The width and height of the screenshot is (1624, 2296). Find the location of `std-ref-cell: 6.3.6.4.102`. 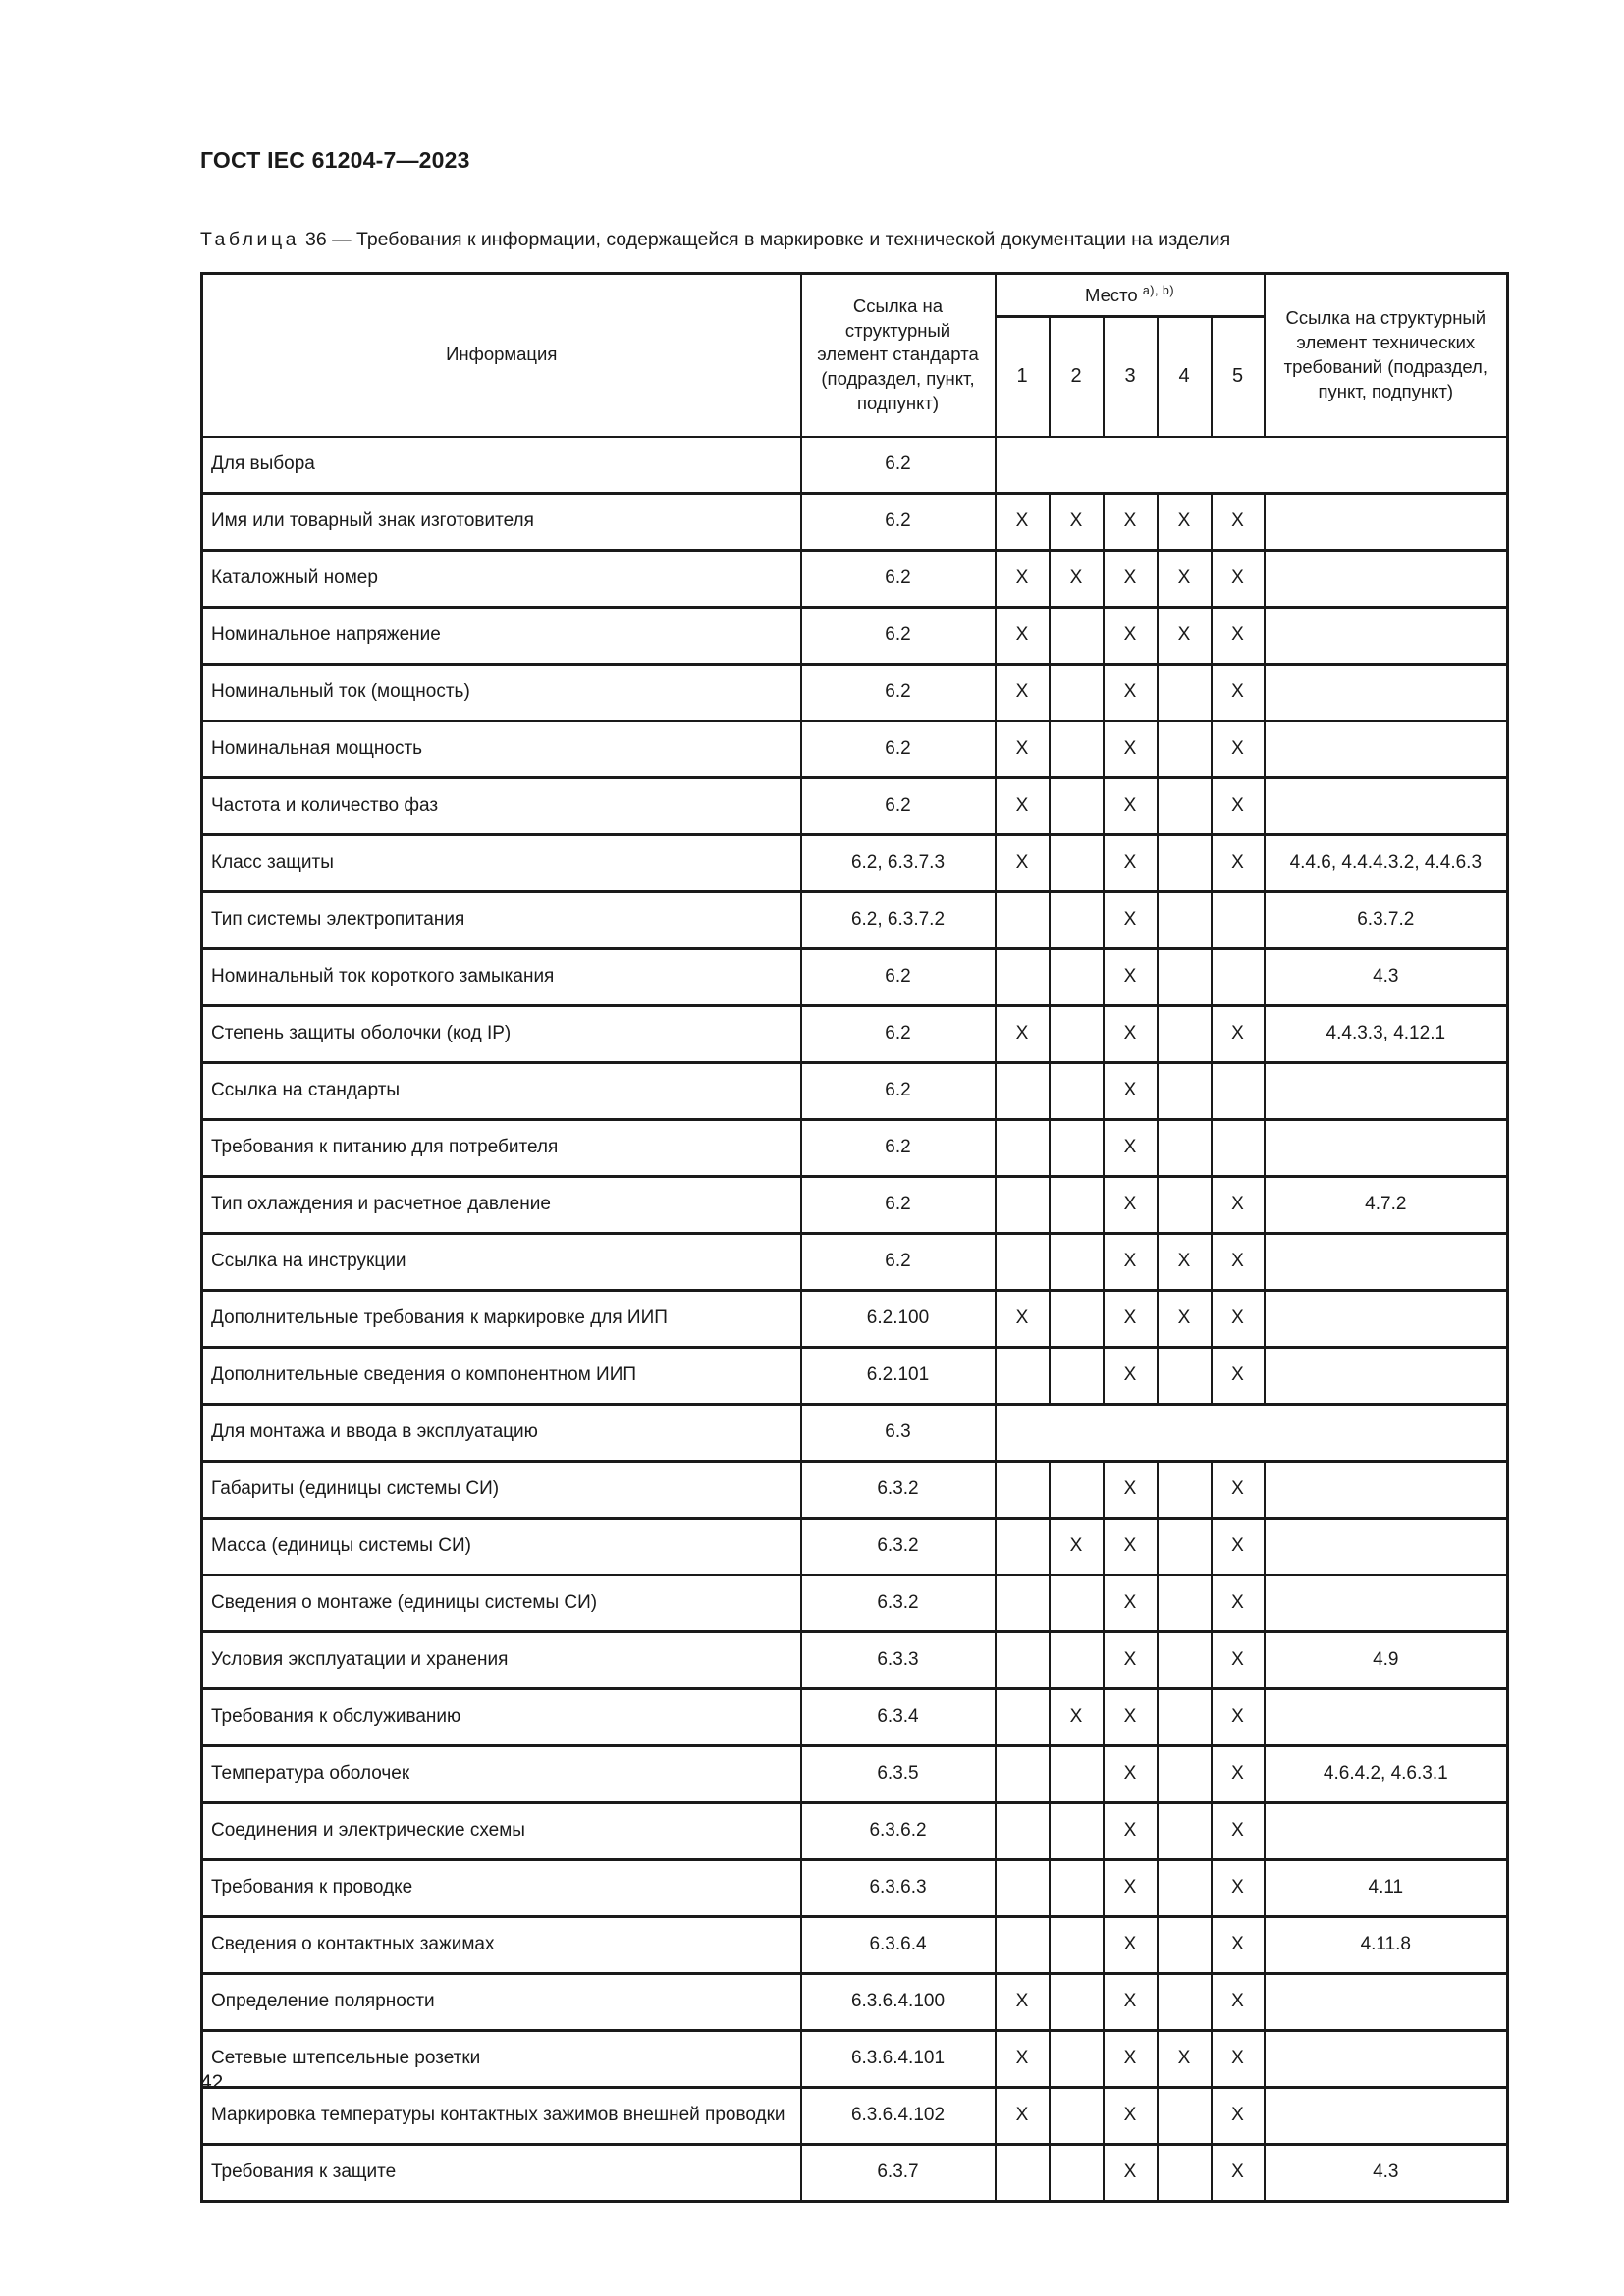

std-ref-cell: 6.3.6.4.102 is located at coordinates (898, 2115).